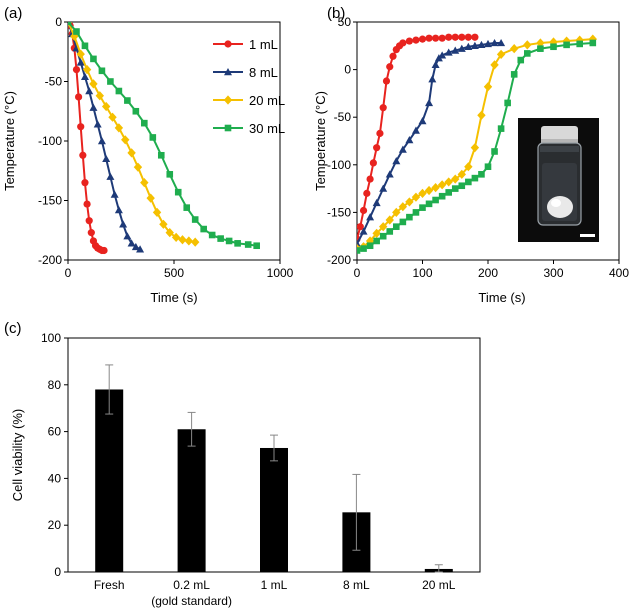 The height and width of the screenshot is (613, 630). Describe the element at coordinates (263, 72) in the screenshot. I see `legend-label: 8 mL` at that location.